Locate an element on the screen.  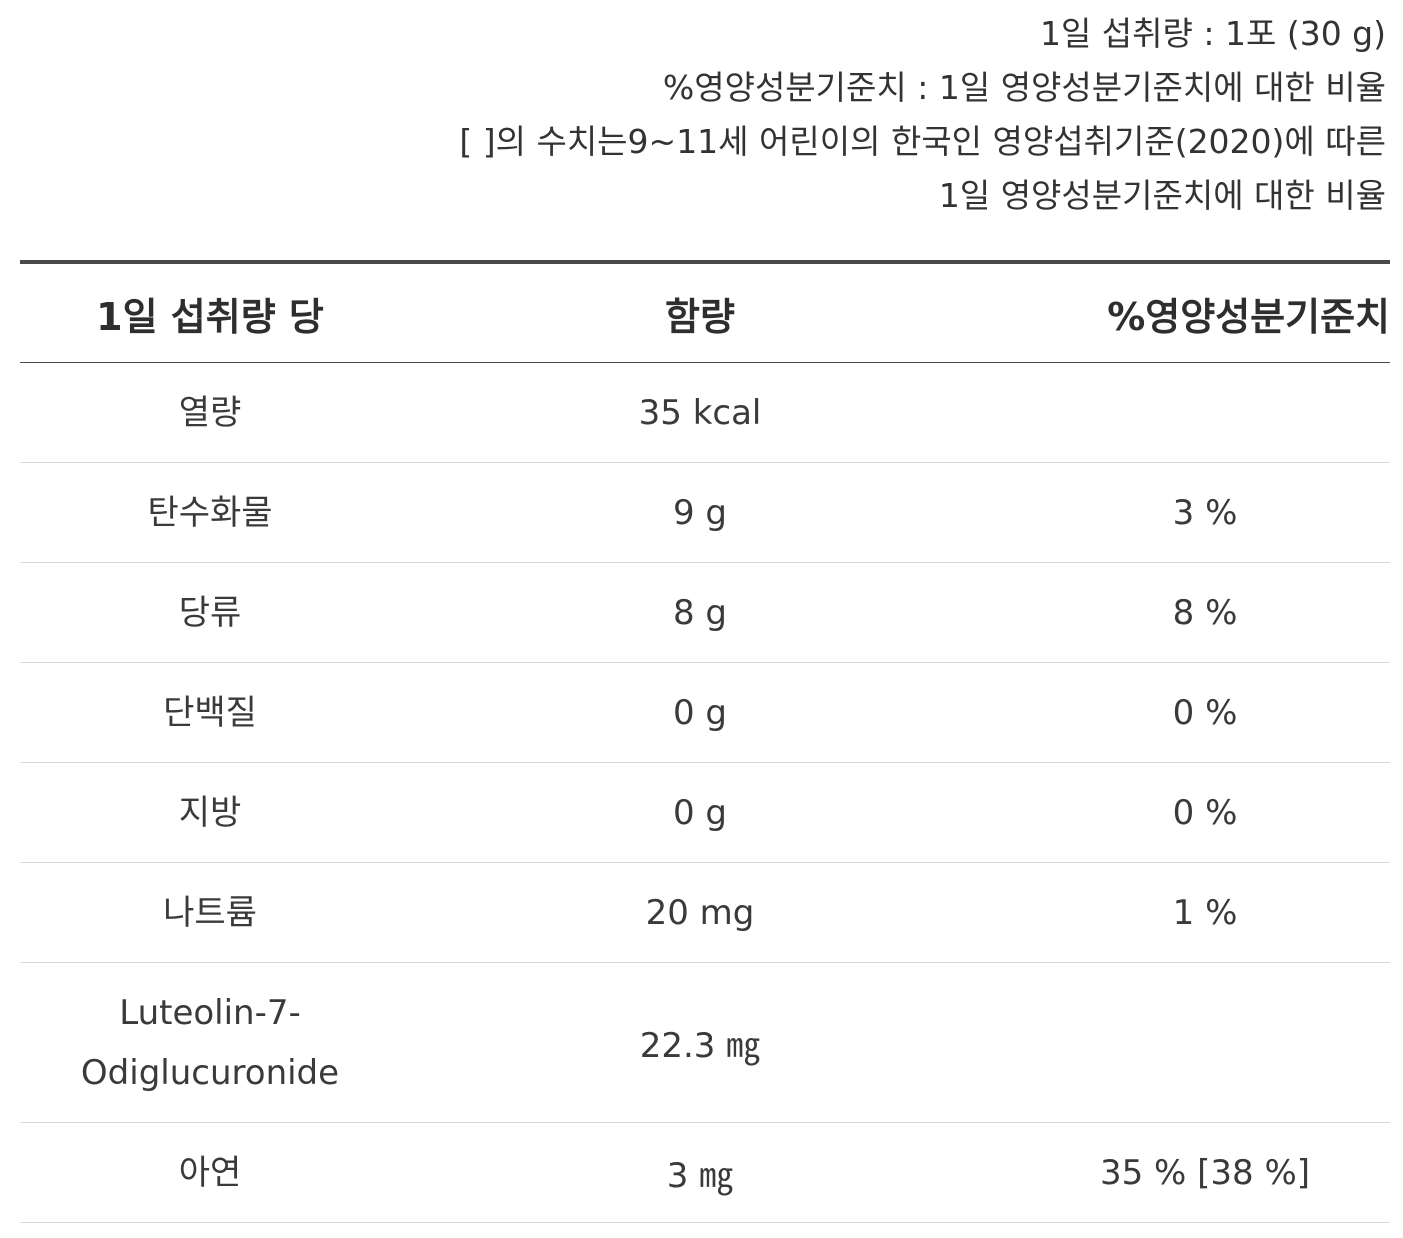
nutrient-amount: 3 ㎎ is located at coordinates (700, 1176).